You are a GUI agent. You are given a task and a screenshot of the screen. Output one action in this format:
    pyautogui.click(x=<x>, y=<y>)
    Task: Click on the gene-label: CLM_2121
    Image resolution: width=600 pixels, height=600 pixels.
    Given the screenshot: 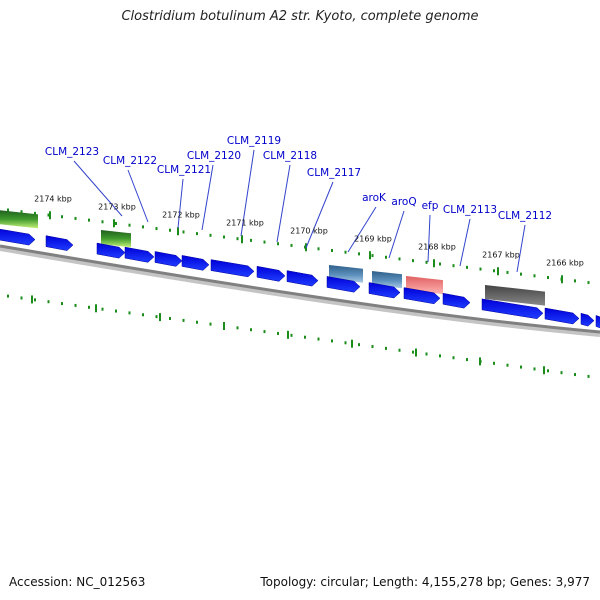 What is the action you would take?
    pyautogui.click(x=184, y=170)
    